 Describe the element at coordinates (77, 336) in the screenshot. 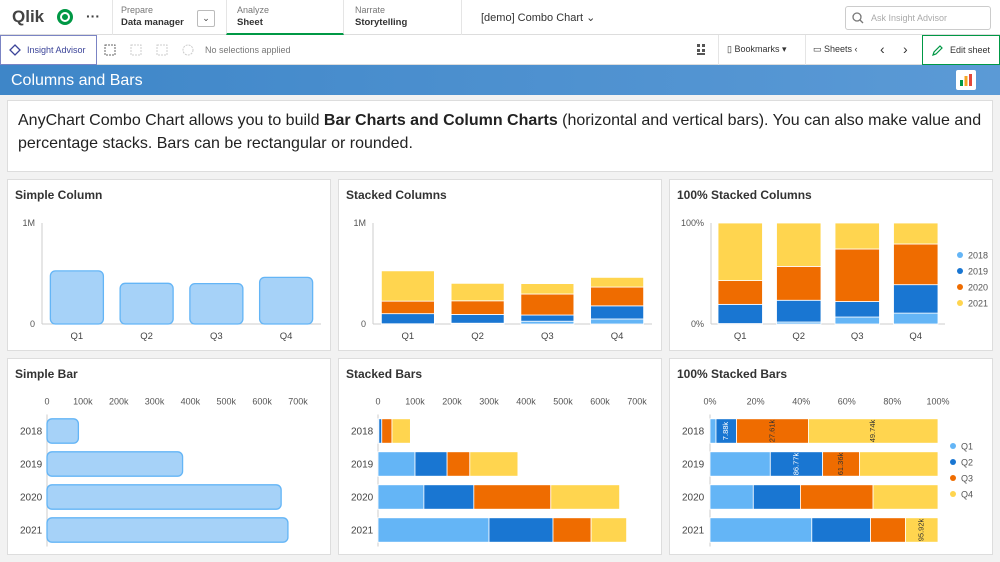

I see `x-category-label: Q1` at that location.